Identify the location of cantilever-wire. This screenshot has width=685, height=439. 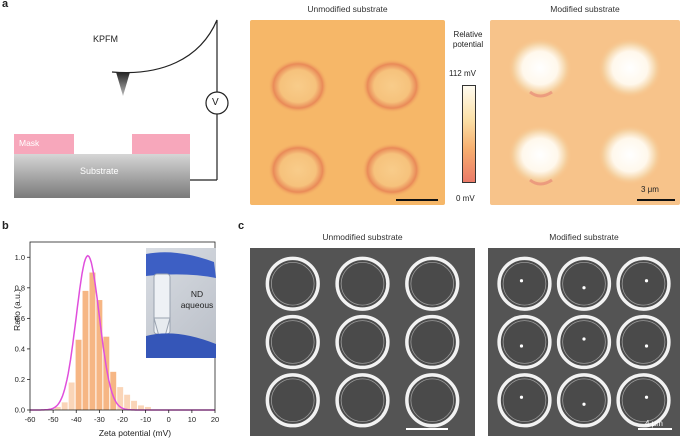
(164, 55).